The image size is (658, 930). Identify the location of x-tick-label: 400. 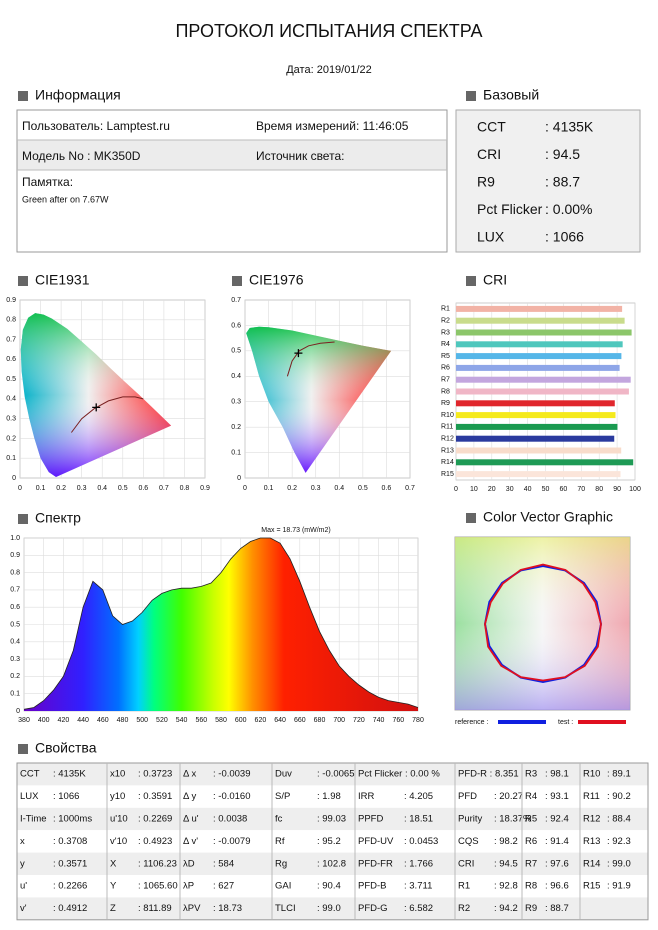
(44, 720).